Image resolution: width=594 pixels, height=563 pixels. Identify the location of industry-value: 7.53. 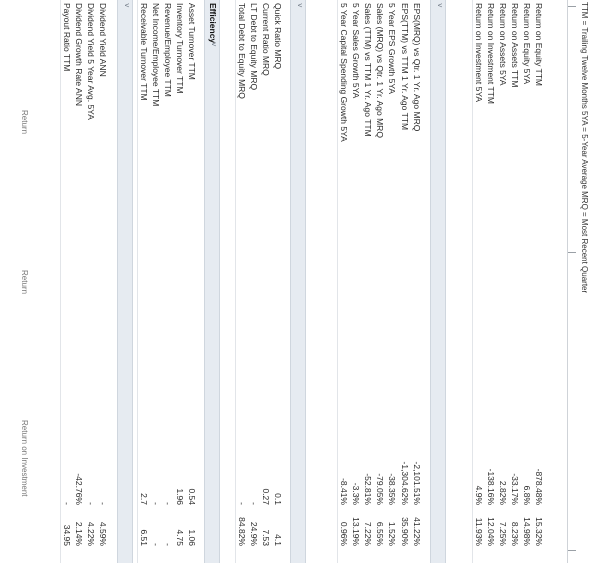
(266, 537).